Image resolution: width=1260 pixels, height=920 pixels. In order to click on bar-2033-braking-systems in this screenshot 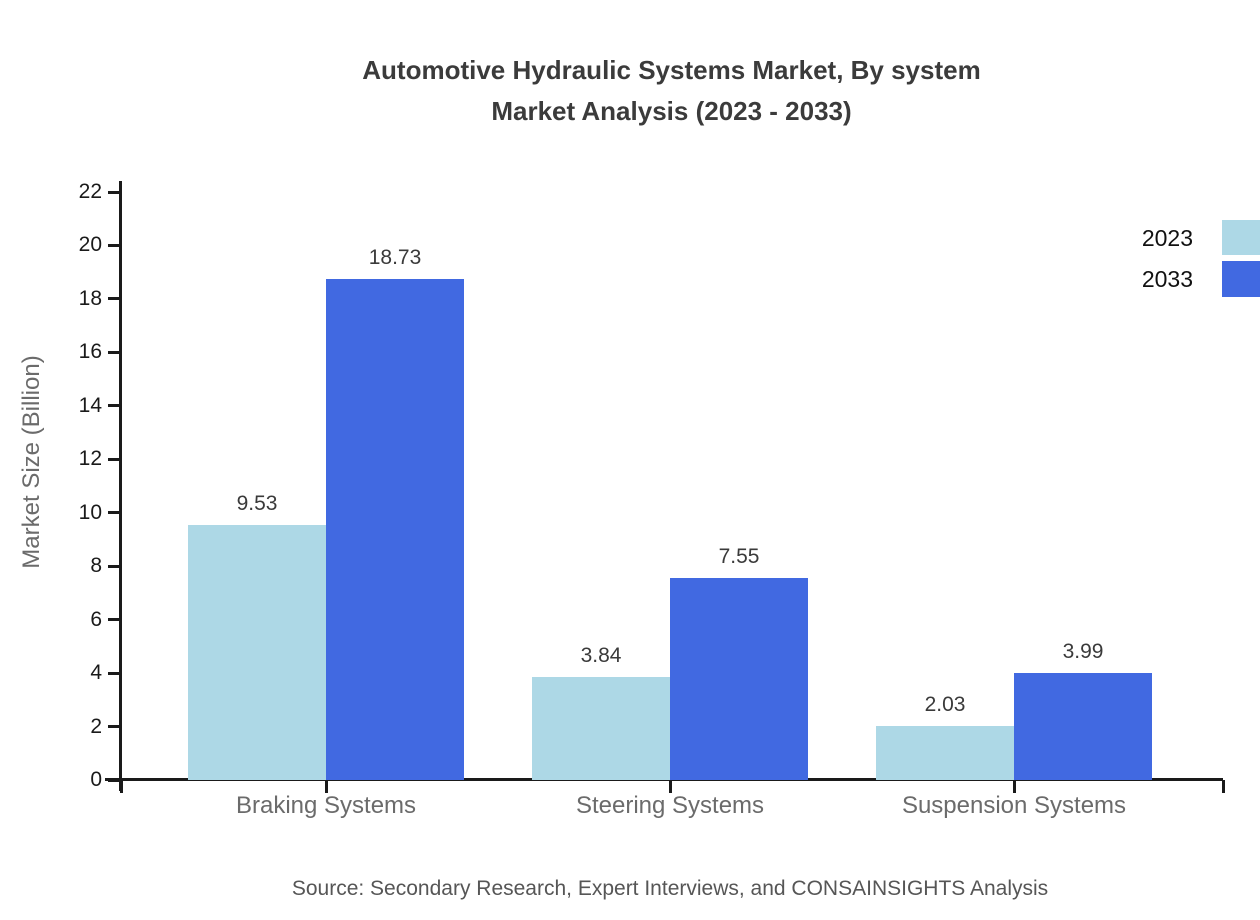, I will do `click(395, 529)`.